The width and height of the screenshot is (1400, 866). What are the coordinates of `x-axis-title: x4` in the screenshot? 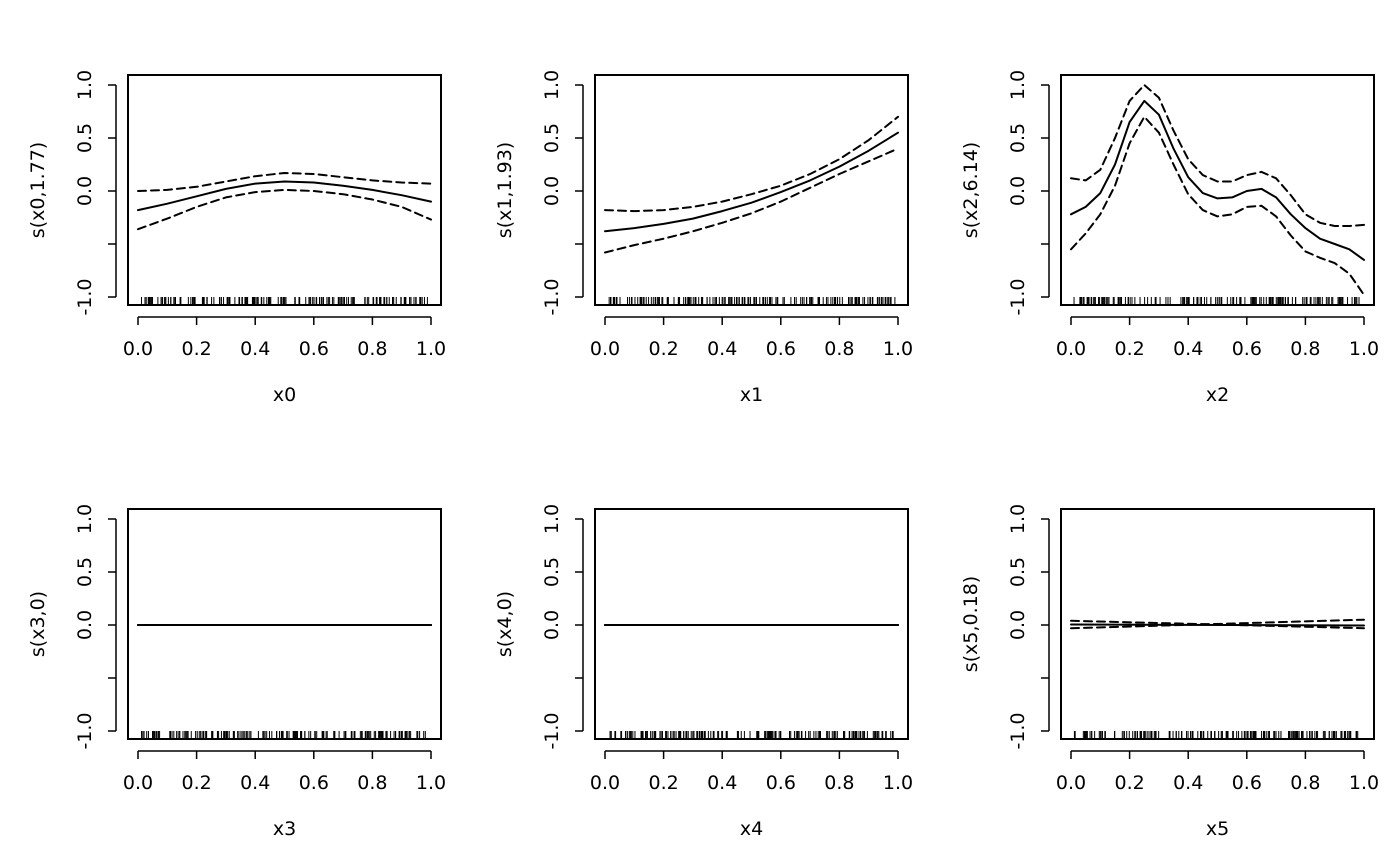 It's located at (751, 829).